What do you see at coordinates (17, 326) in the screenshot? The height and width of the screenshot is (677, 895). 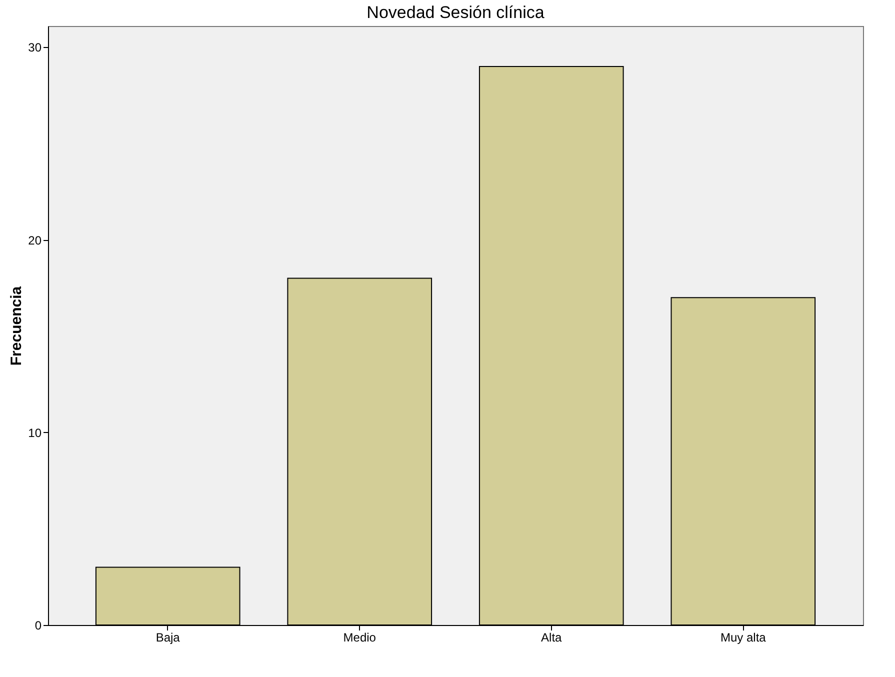 I see `y-axis-title: Frecuencia` at bounding box center [17, 326].